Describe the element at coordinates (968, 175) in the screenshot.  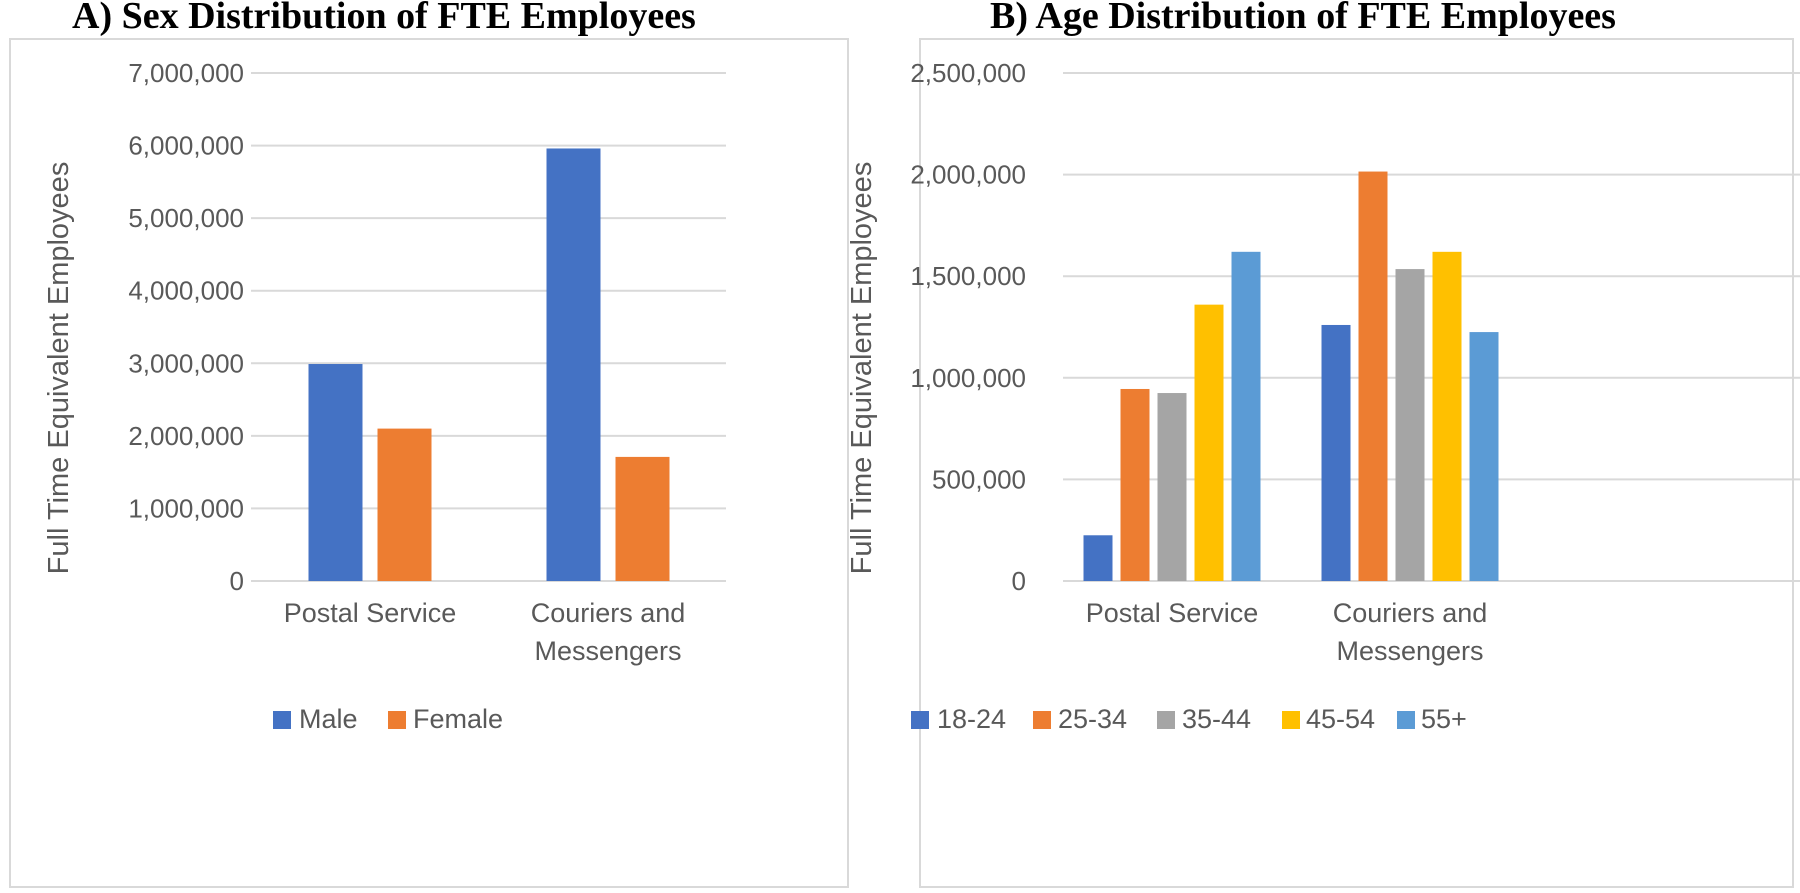
I see `age-y-tick-label: 2,000,000` at that location.